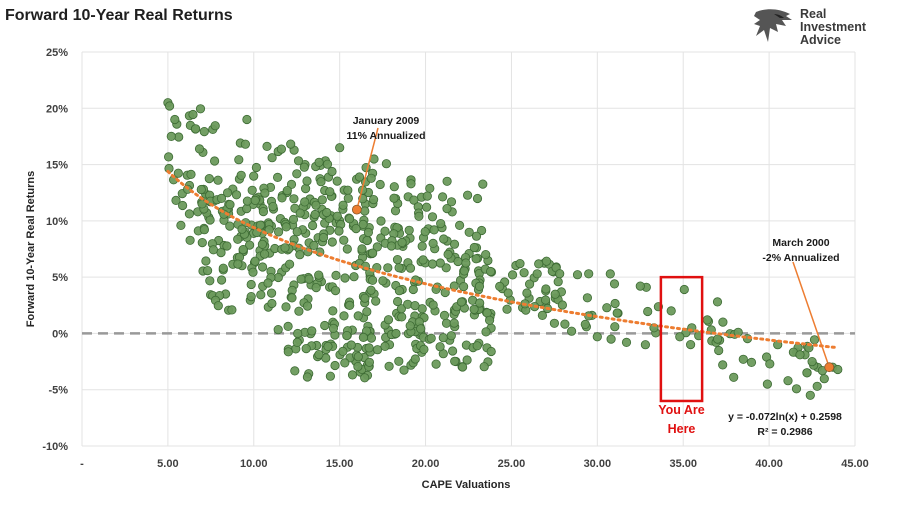 This screenshot has height=511, width=897. I want to click on brand-logo: Real Investment Advice, so click(822, 27).